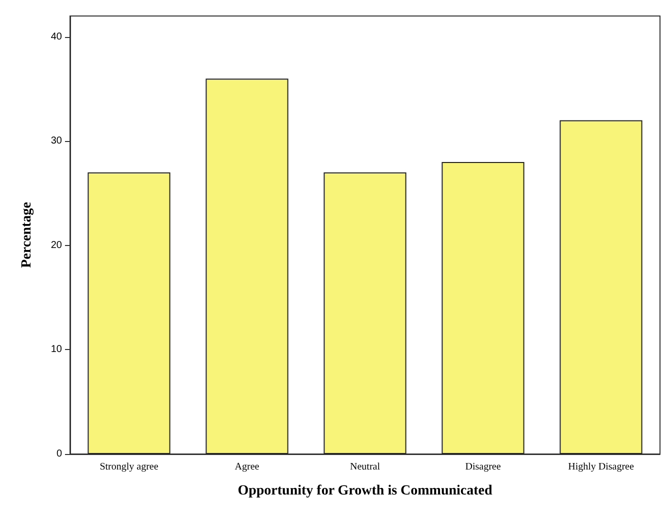  Describe the element at coordinates (56, 36) in the screenshot. I see `y-tick-label: 40` at that location.